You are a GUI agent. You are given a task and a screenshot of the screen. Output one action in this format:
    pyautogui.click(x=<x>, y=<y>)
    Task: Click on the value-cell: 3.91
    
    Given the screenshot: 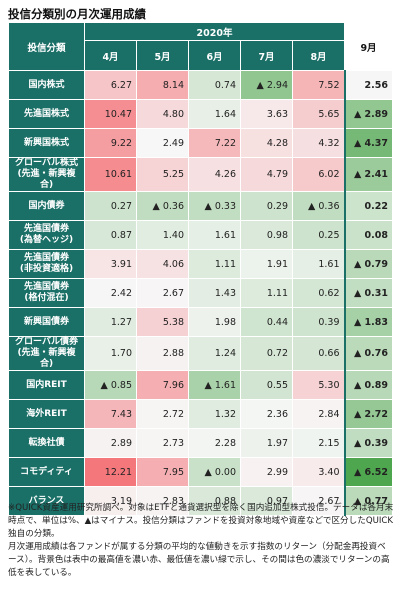 What is the action you would take?
    pyautogui.click(x=110, y=264)
    